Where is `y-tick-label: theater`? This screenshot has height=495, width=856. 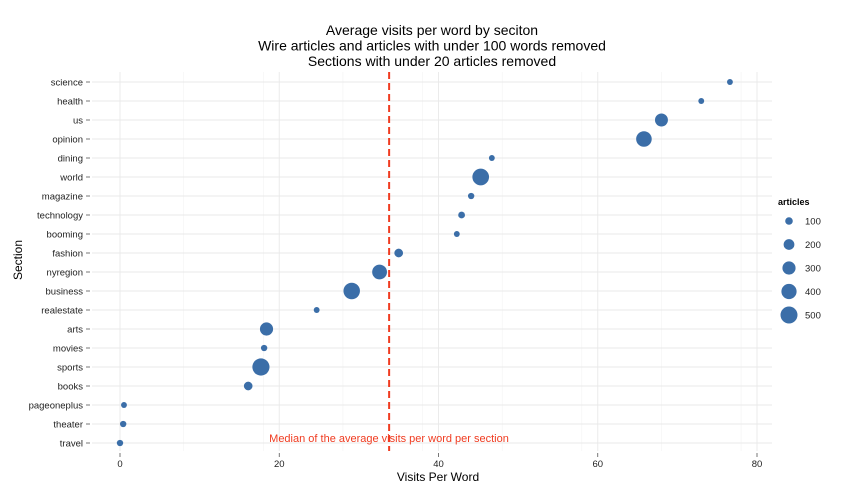 y-tick-label: theater is located at coordinates (68, 424).